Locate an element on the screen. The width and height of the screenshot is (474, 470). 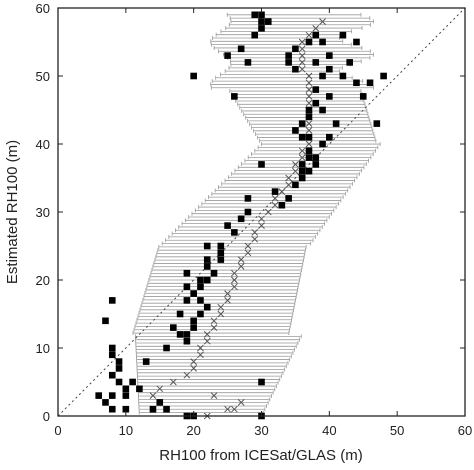
x-tick-label: 10 is located at coordinates (126, 430).